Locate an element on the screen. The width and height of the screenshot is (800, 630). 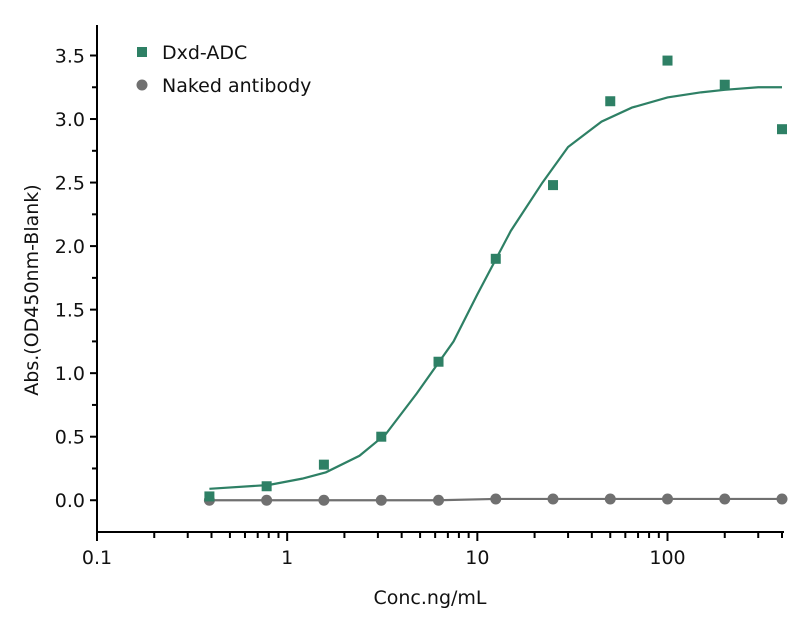
legend-label-dxd-adc: Dxd-ADC is located at coordinates (204, 53).